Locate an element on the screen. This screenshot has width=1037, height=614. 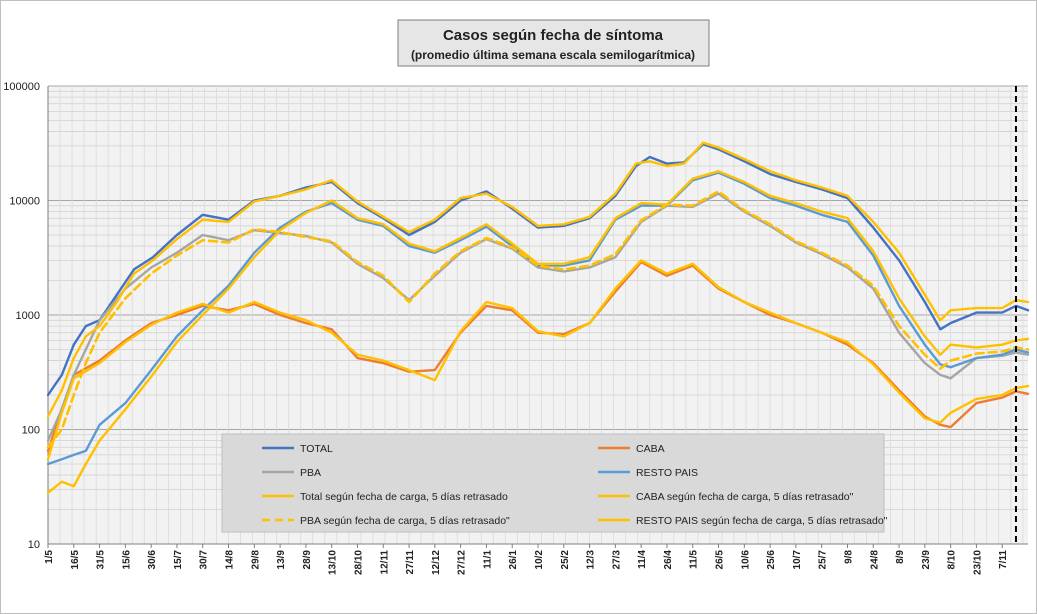
x-tick-label: 1/5 is located at coordinates (49, 557).